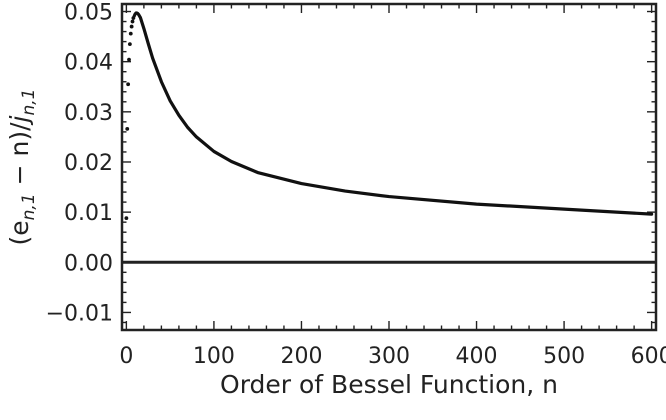 The height and width of the screenshot is (420, 666). What do you see at coordinates (648, 356) in the screenshot?
I see `x-tick-label: 600` at bounding box center [648, 356].